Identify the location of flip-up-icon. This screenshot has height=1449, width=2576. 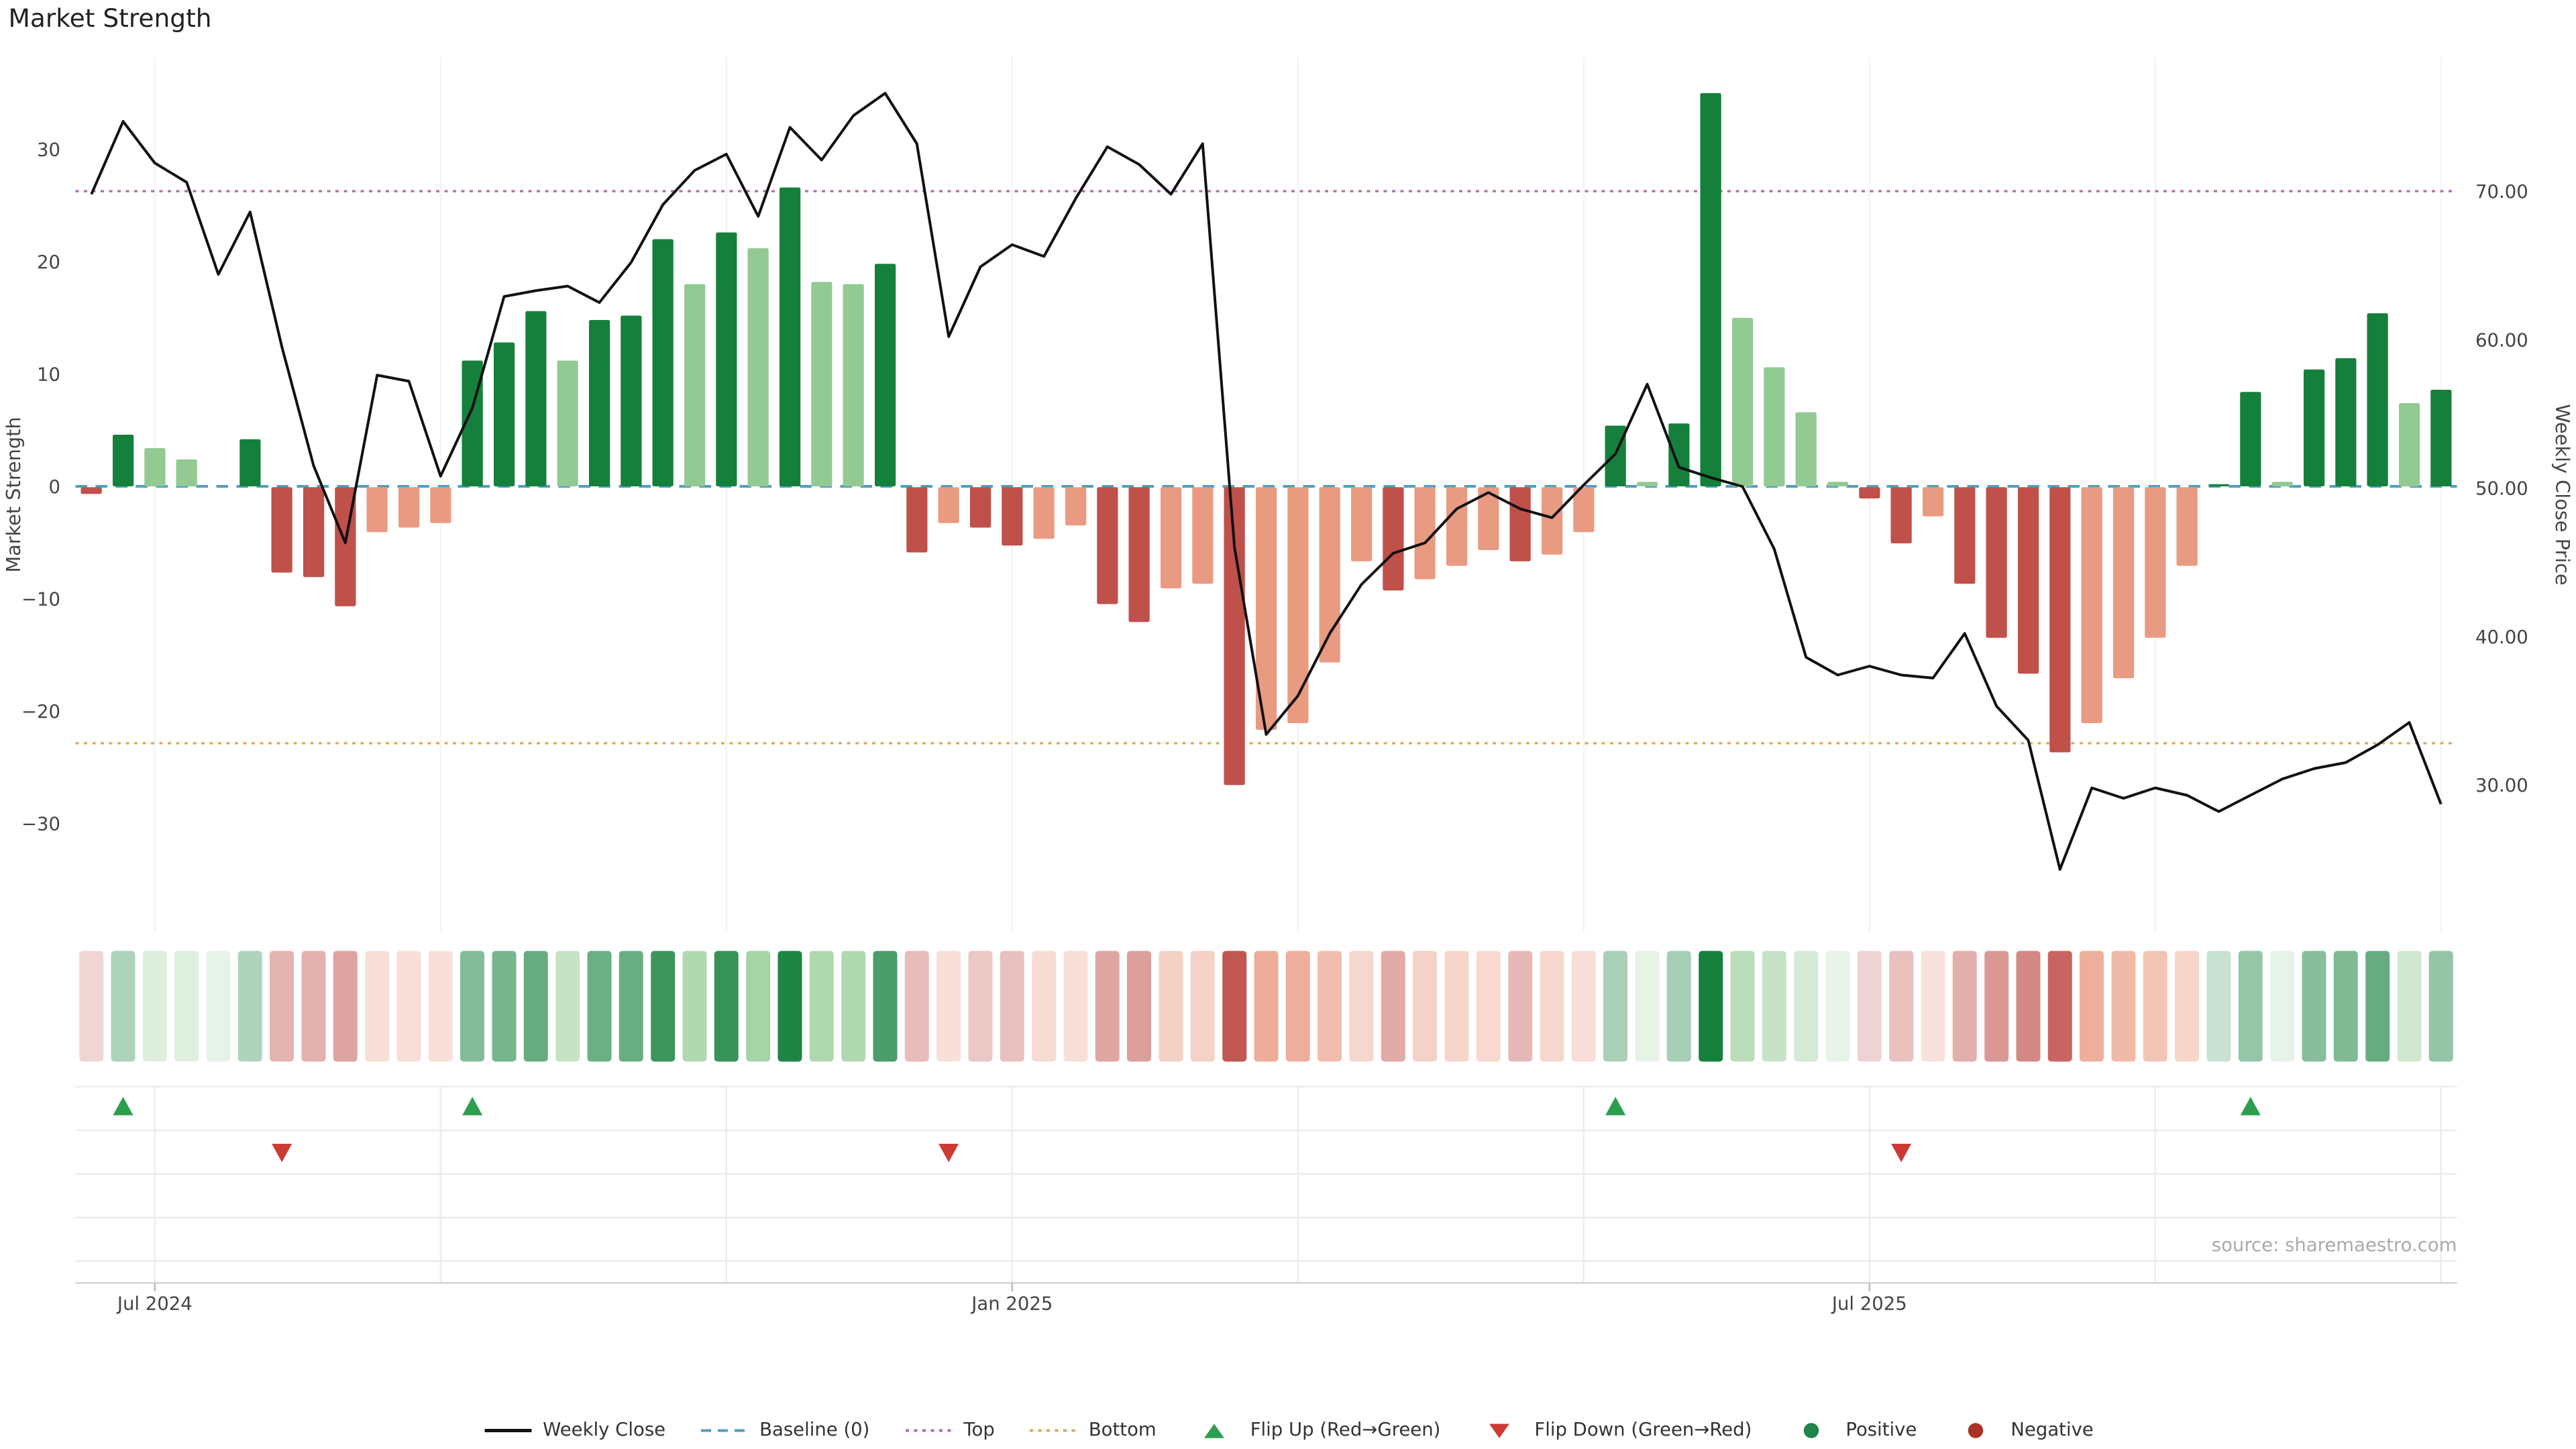
(123, 1106).